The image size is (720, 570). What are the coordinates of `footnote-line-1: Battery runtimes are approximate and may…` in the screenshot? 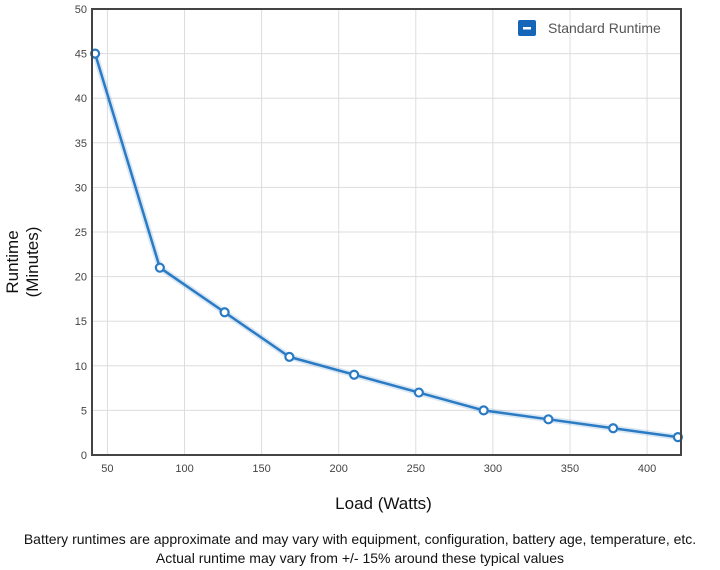 It's located at (360, 539).